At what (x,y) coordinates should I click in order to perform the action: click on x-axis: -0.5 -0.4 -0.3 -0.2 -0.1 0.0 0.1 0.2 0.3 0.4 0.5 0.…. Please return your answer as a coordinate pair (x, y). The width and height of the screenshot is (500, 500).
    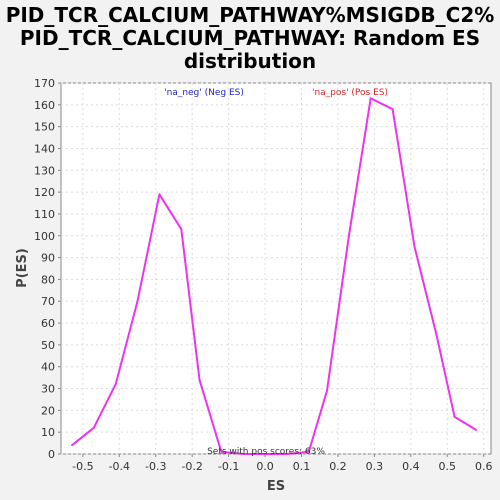
    Looking at the image, I should click on (282, 463).